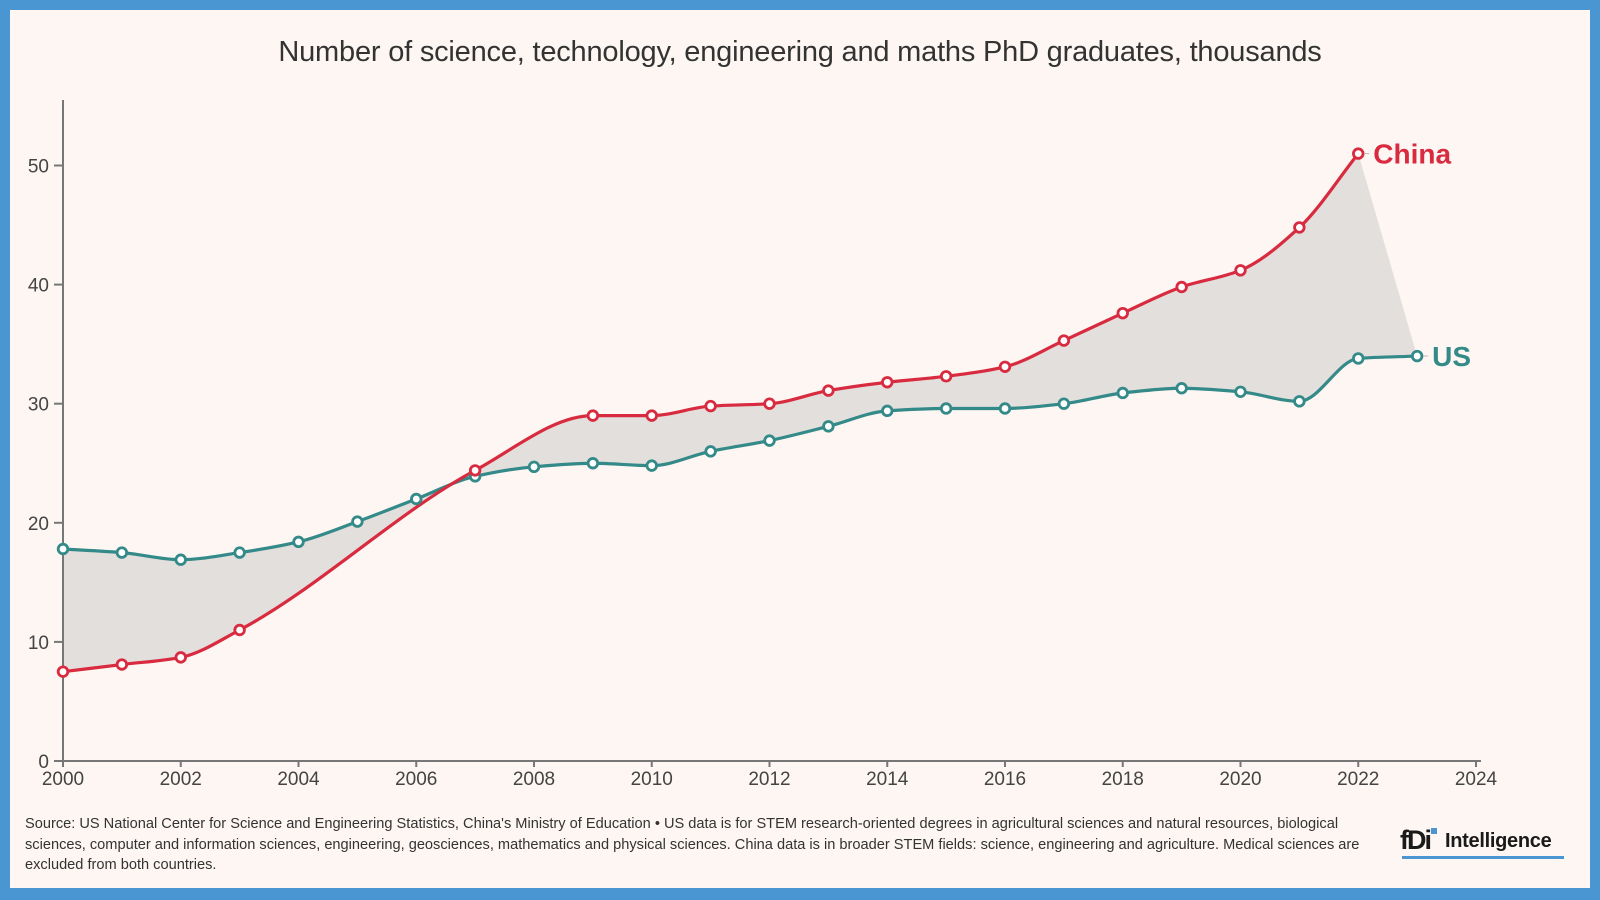 This screenshot has width=1600, height=900. Describe the element at coordinates (1123, 779) in the screenshot. I see `x-tick-label: 2018` at that location.